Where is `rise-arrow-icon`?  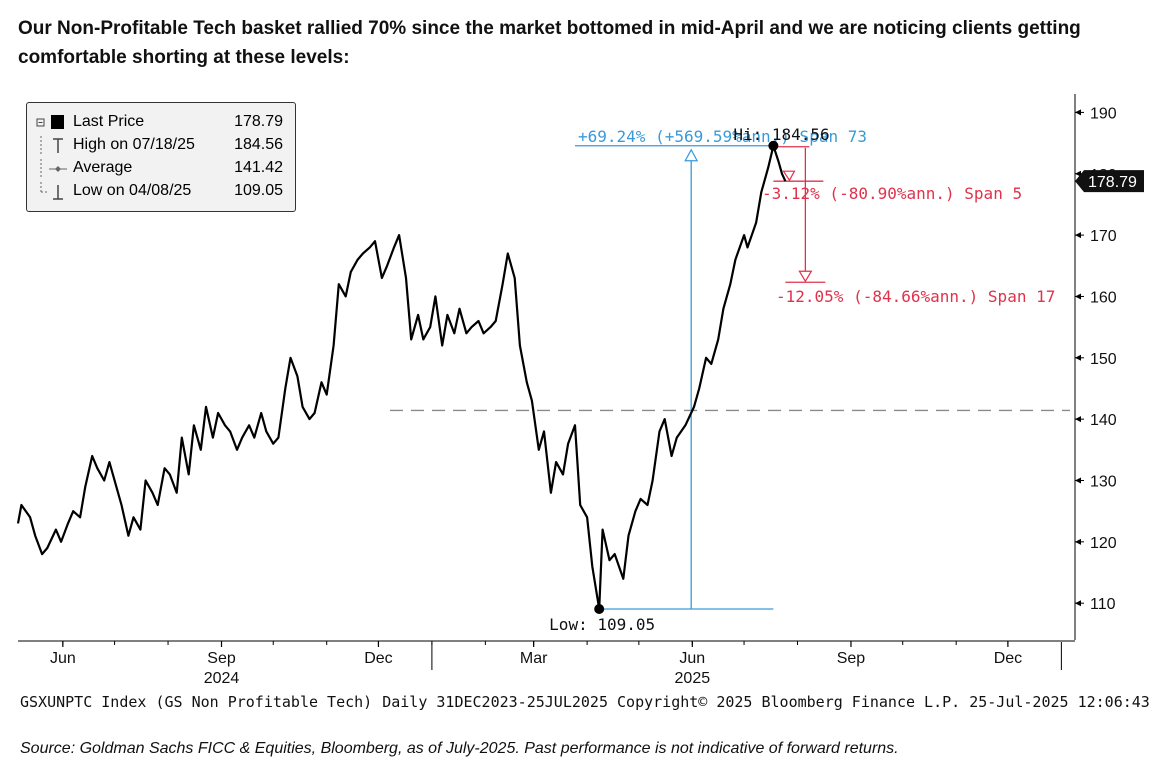
rise-arrow-icon is located at coordinates (691, 155).